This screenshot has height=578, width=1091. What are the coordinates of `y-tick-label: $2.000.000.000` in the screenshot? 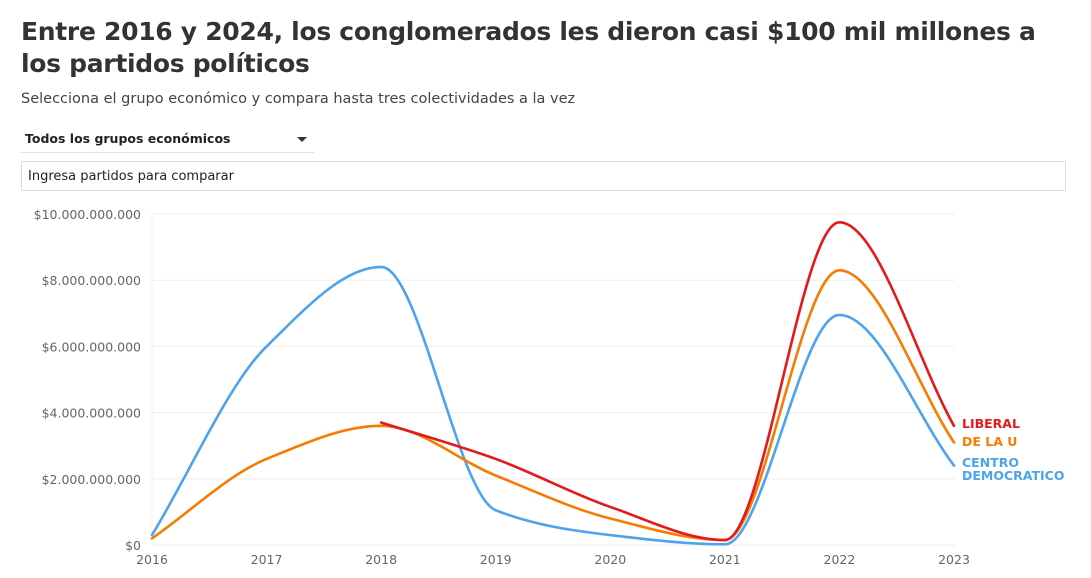 It's located at (91, 479).